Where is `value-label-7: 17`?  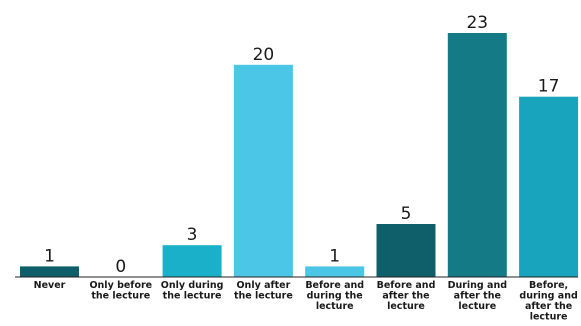
value-label-7: 17 is located at coordinates (549, 87).